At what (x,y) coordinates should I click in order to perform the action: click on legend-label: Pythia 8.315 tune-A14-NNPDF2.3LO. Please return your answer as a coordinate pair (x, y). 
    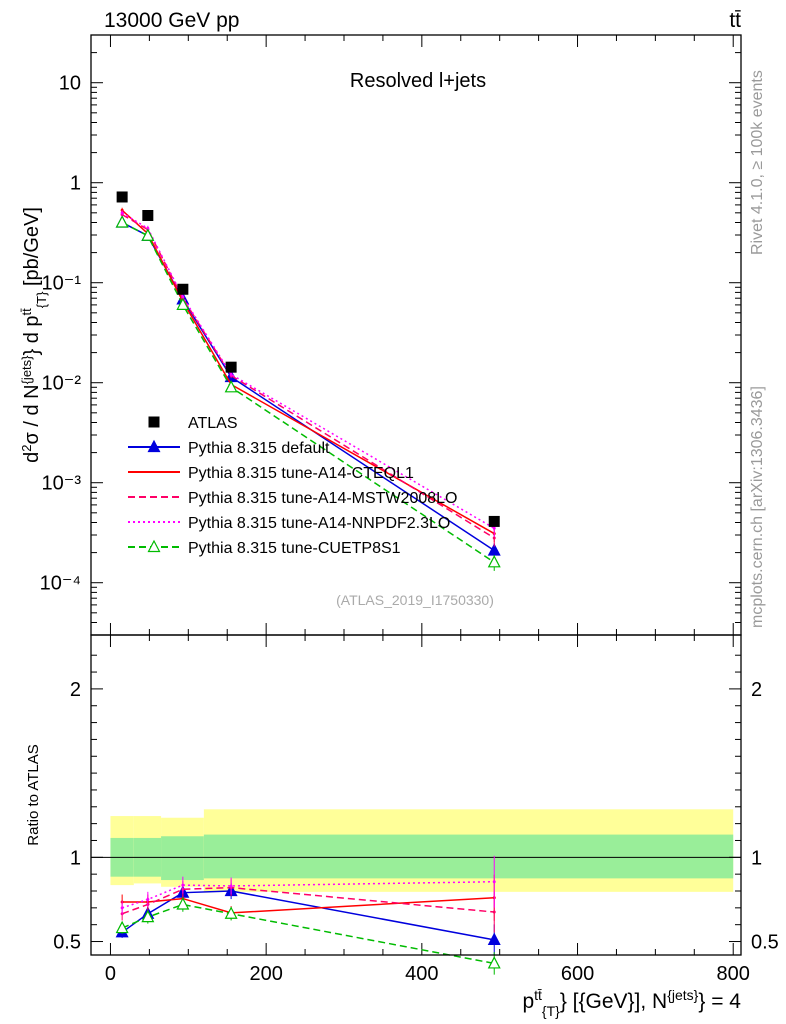
    Looking at the image, I should click on (319, 523).